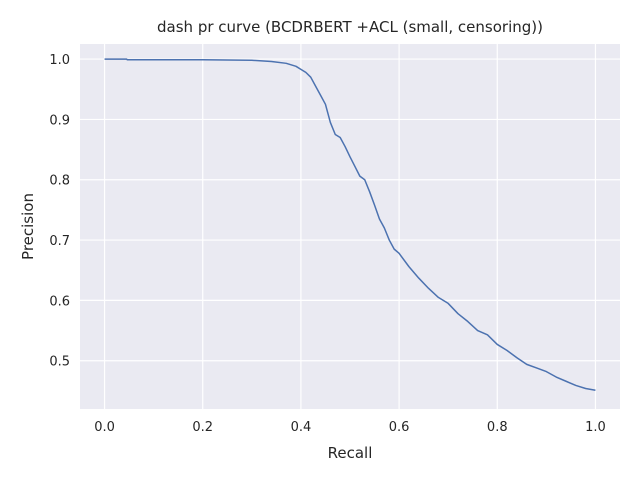 The height and width of the screenshot is (480, 640). What do you see at coordinates (104, 427) in the screenshot?
I see `x-tick-label: 0.0` at bounding box center [104, 427].